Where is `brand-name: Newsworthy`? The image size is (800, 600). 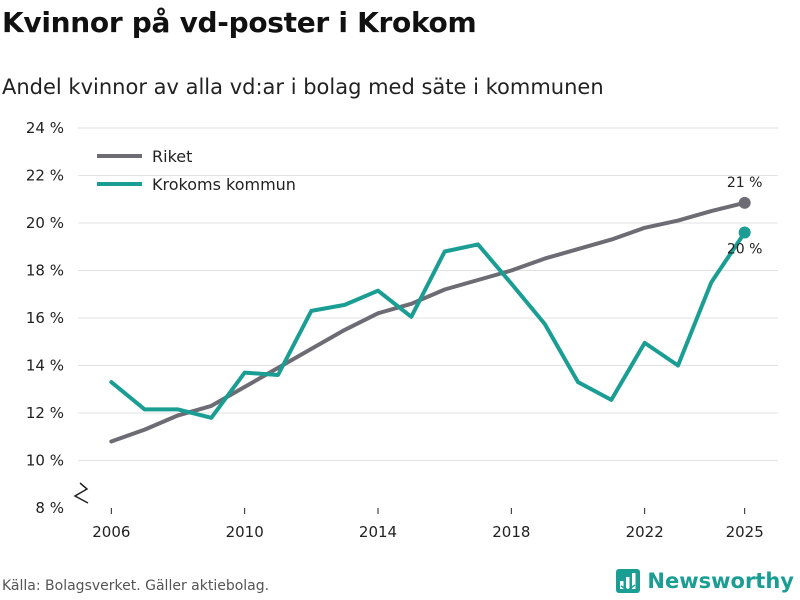
brand-name: Newsworthy is located at coordinates (720, 581).